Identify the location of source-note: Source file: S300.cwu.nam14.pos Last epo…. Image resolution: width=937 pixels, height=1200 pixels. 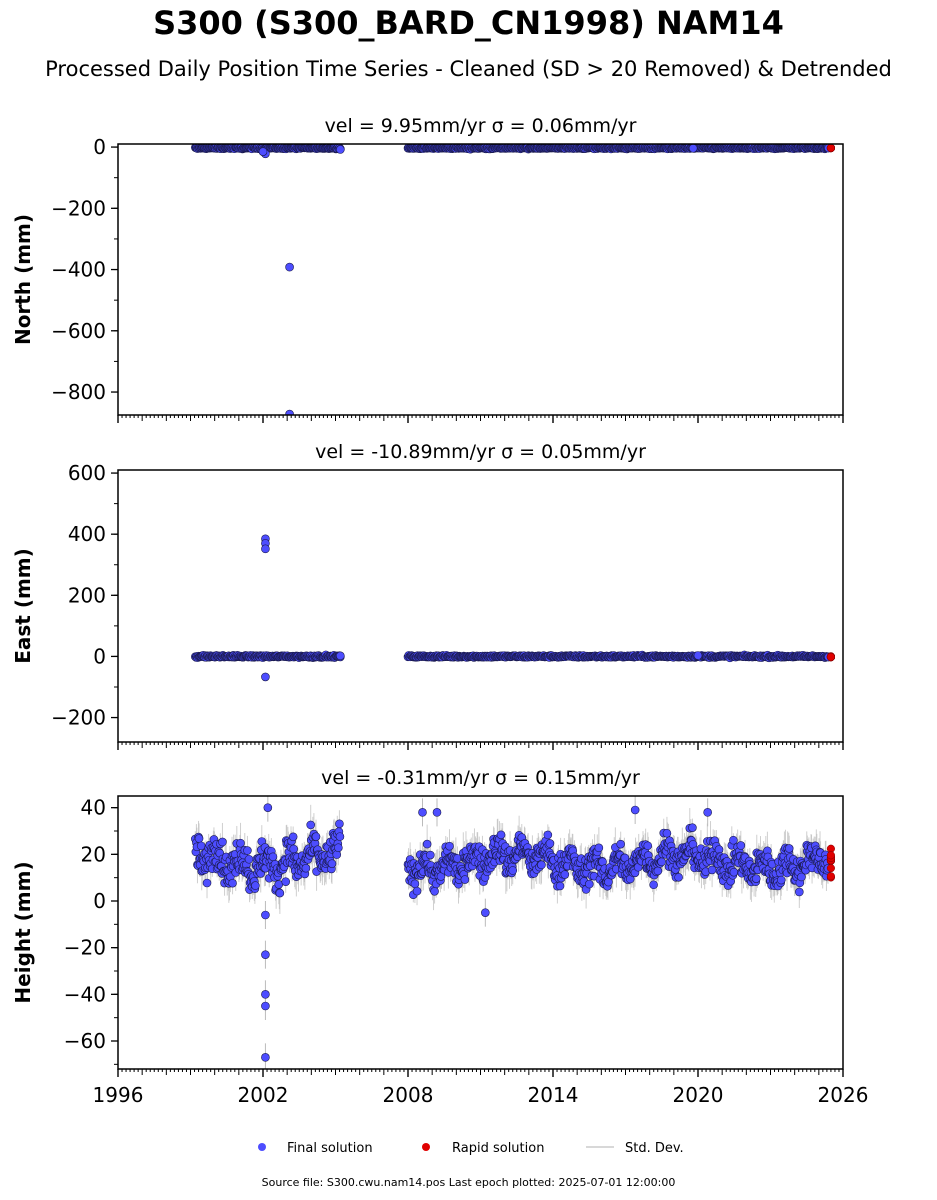
(468, 1182).